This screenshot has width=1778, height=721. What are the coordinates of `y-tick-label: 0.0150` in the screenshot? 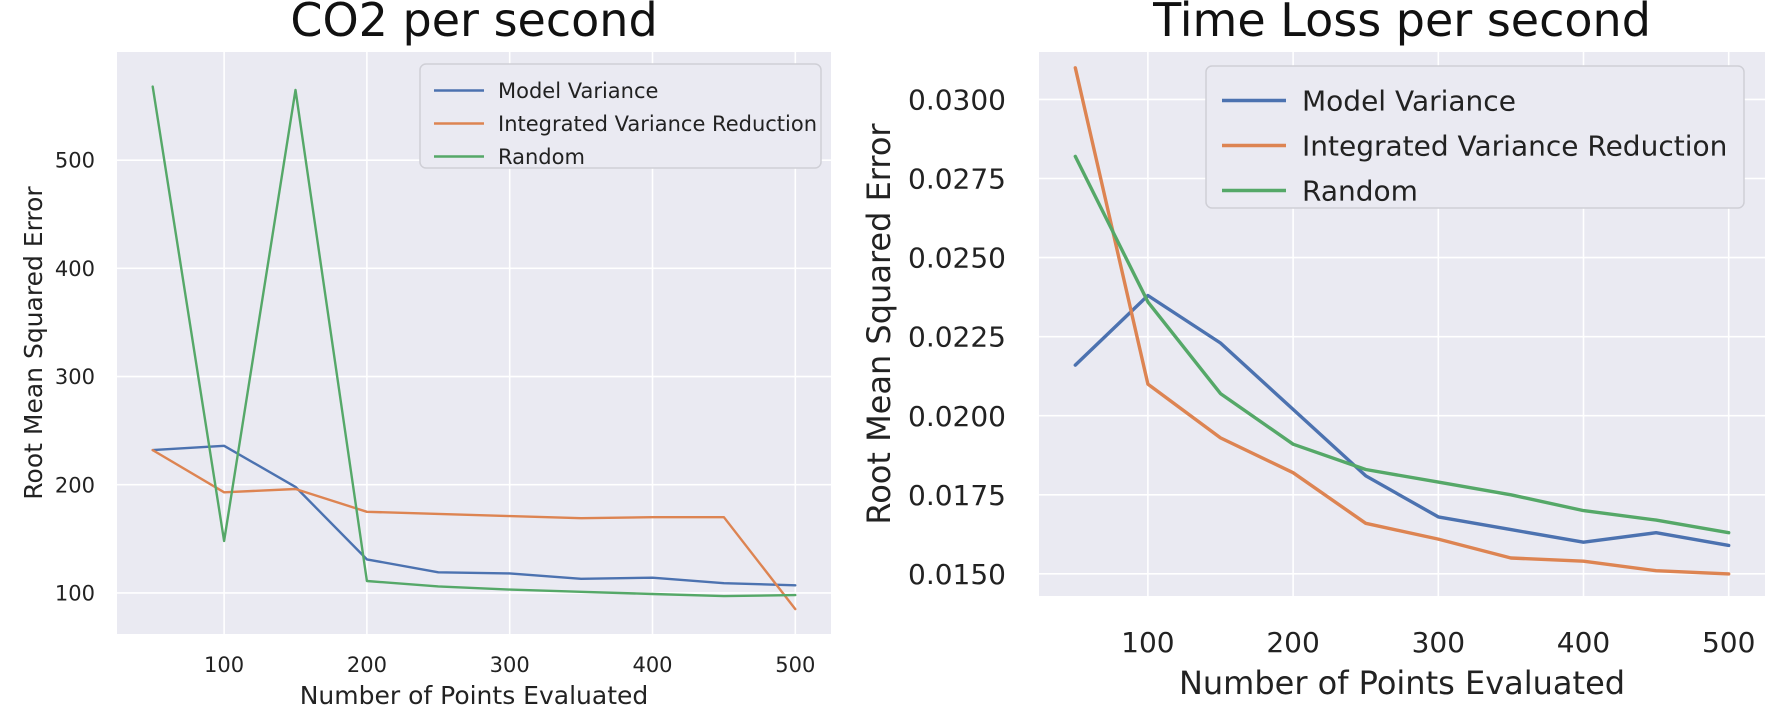 It's located at (957, 574).